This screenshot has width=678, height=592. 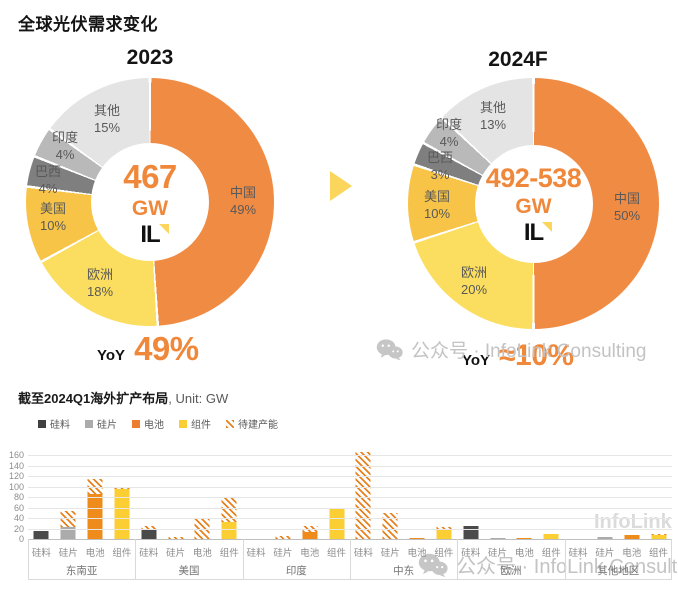 I want to click on infolink-logo: IL, so click(x=154, y=235).